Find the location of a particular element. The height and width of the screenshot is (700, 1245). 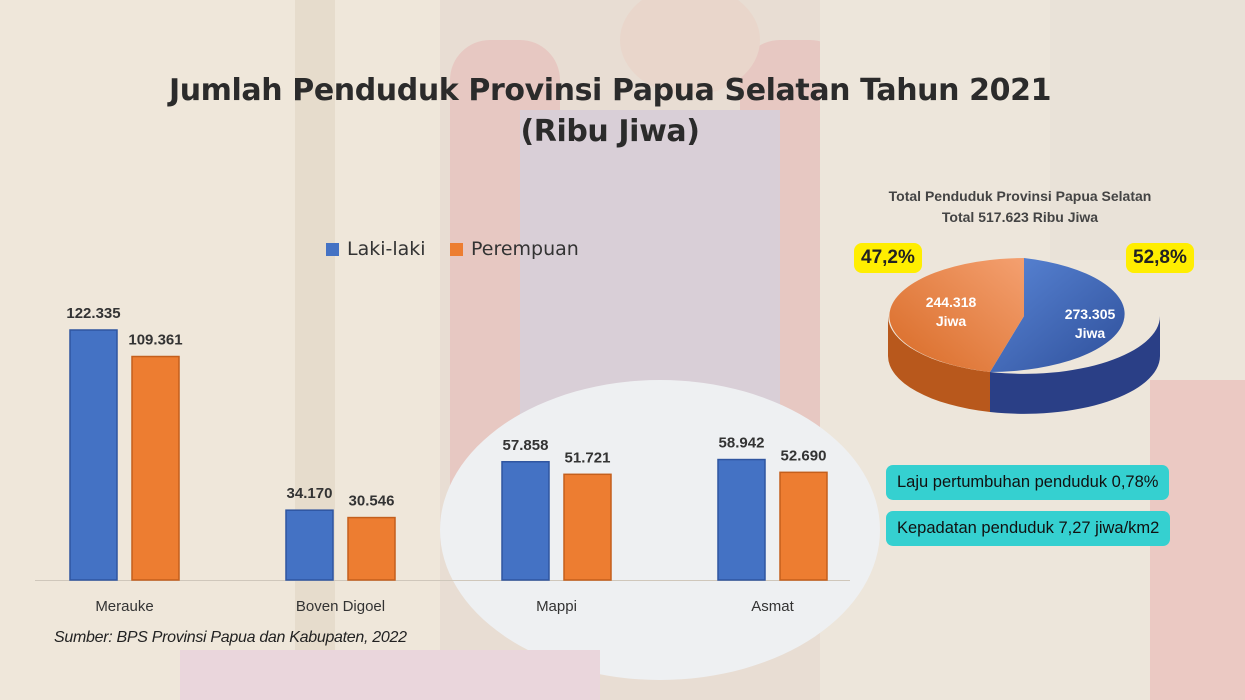

pie-label-laki-laki: 273.305 Jiwa is located at coordinates (1090, 324).